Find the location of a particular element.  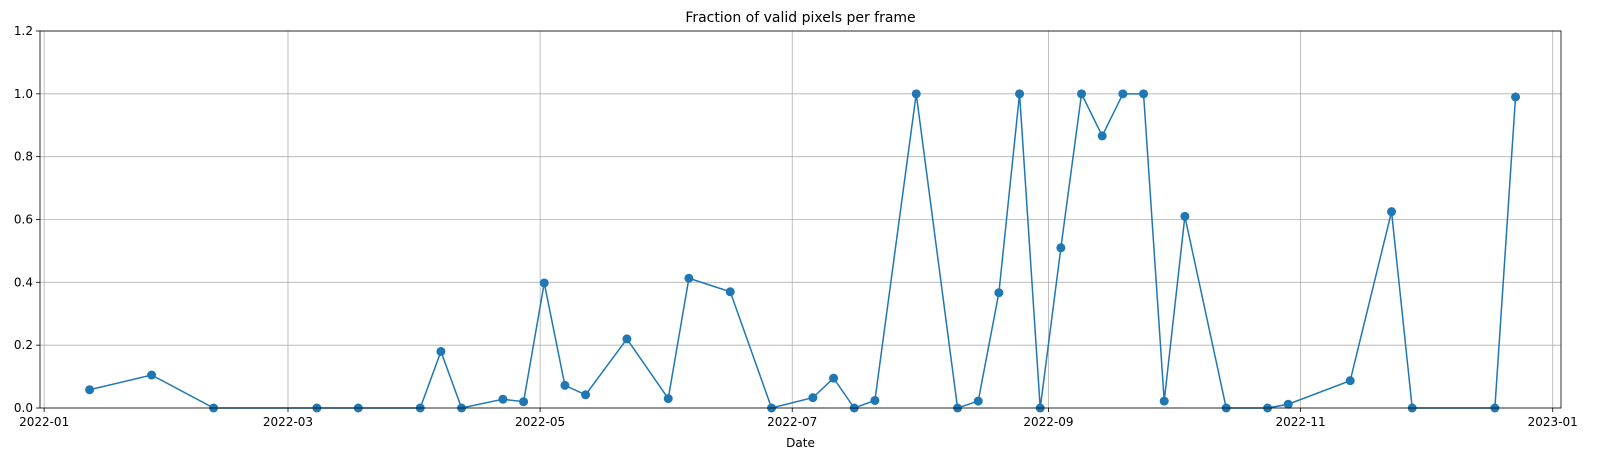

y-tick-label: 0.4 is located at coordinates (23, 282).